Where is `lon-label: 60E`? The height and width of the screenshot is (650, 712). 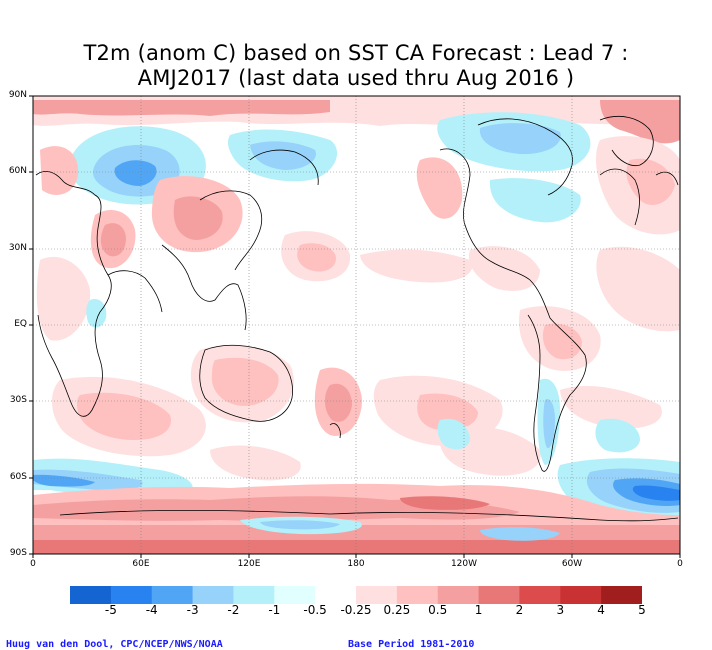 lon-label: 60E is located at coordinates (141, 564).